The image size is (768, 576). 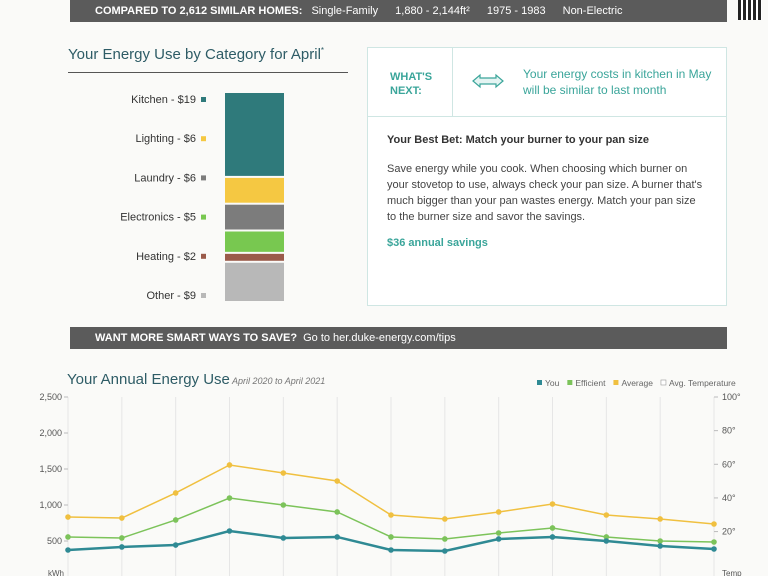 What do you see at coordinates (437, 243) in the screenshot?
I see `tip-savings: $36 annual savings` at bounding box center [437, 243].